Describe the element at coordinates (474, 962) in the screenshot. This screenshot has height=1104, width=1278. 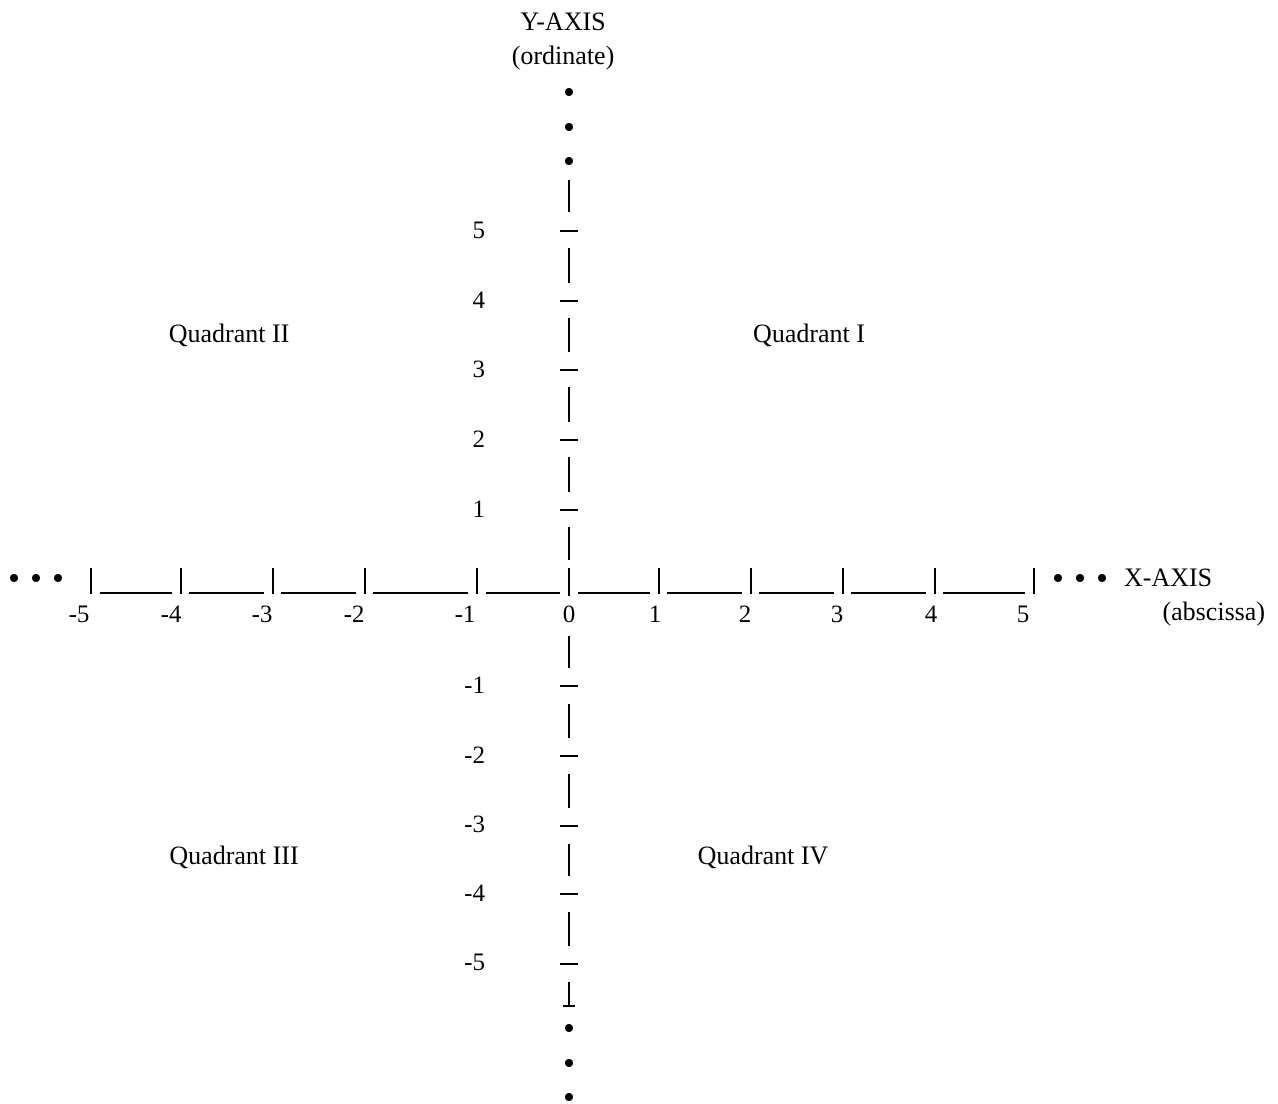
I see `y-tick-label-neg-5: -5` at that location.